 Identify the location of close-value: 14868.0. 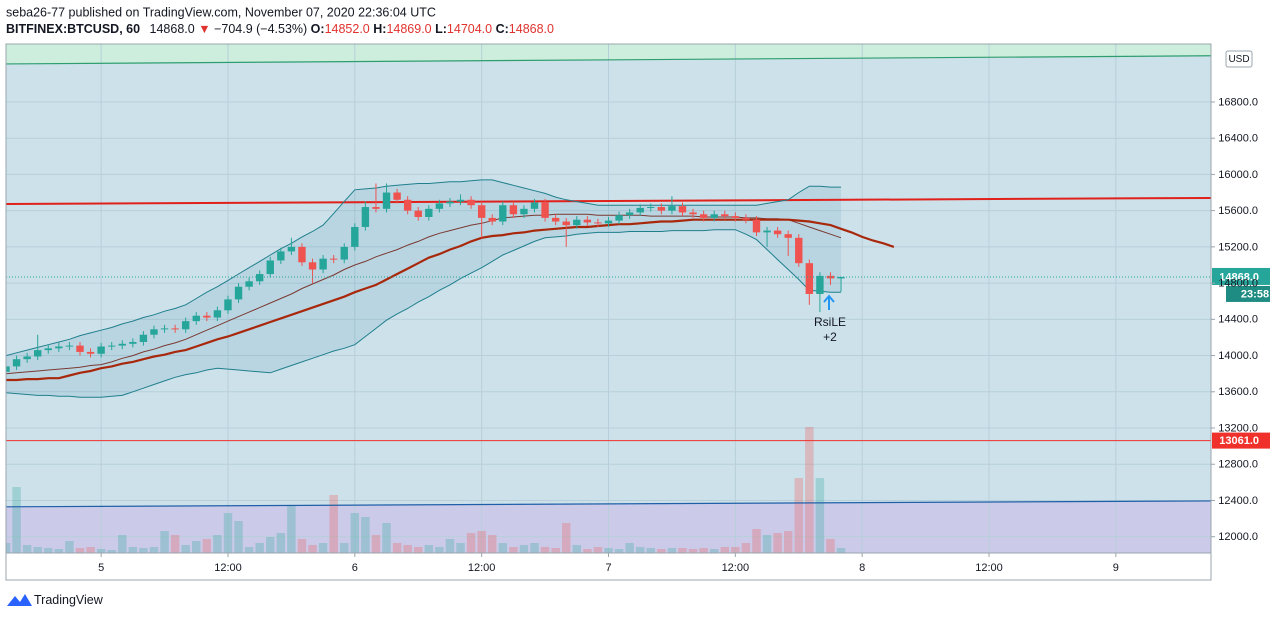
(531, 29).